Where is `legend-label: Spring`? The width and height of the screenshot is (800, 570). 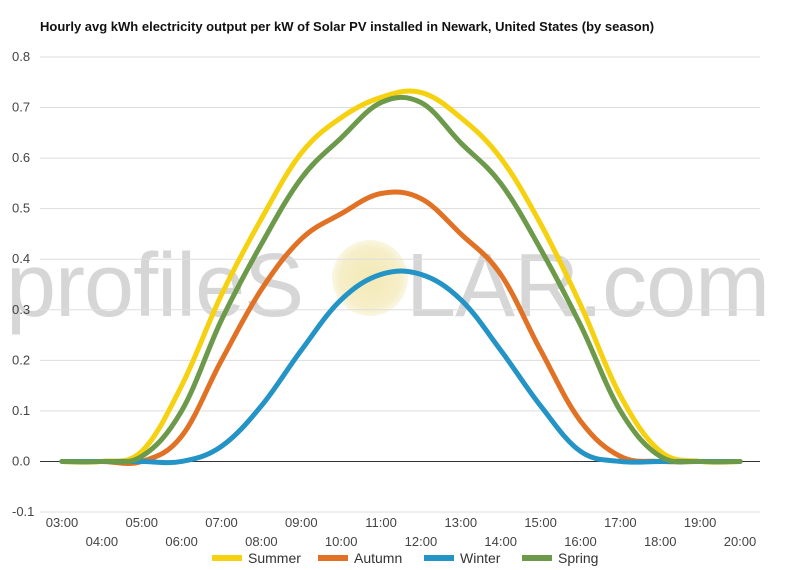 legend-label: Spring is located at coordinates (578, 558).